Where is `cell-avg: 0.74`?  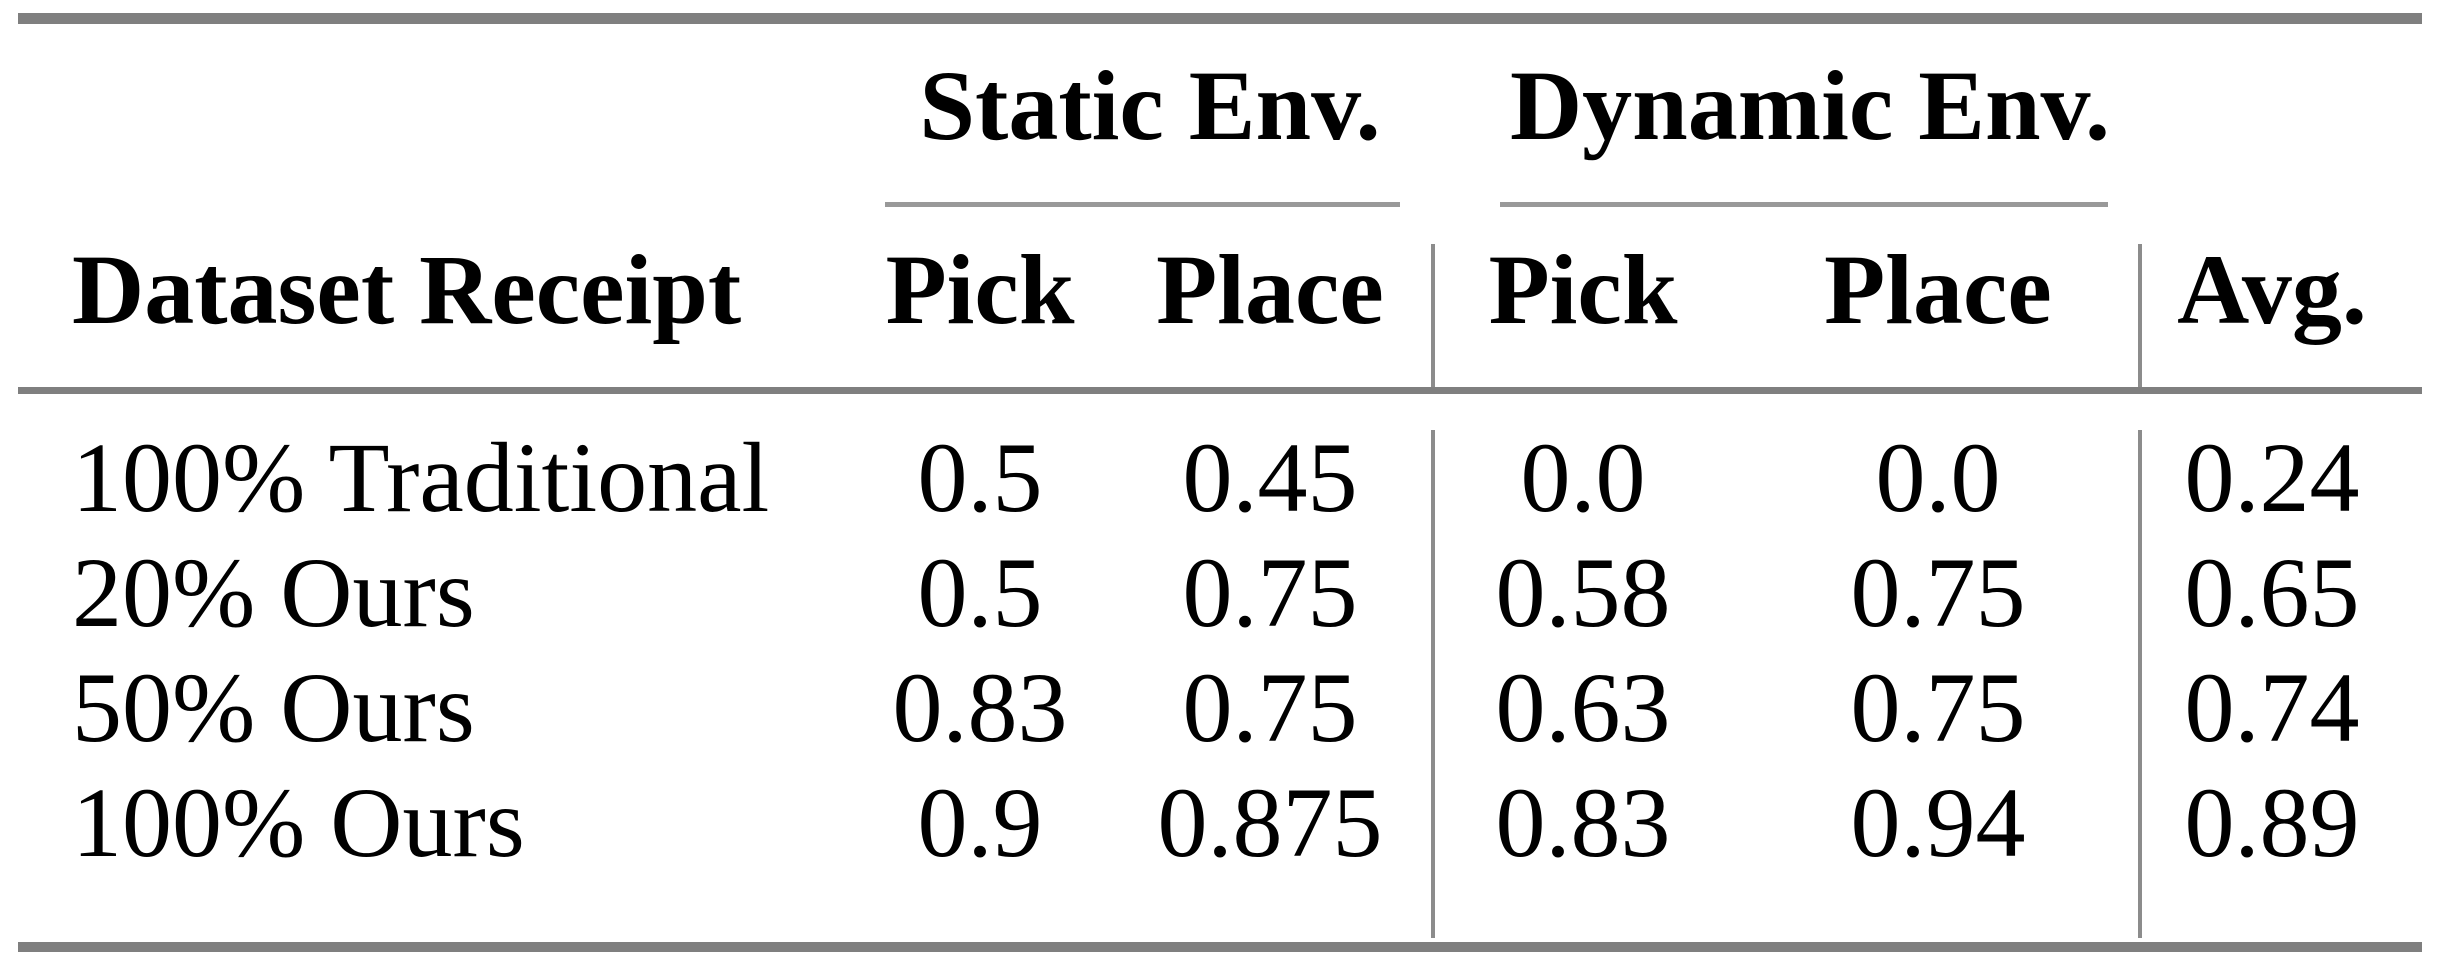
cell-avg: 0.74 is located at coordinates (2272, 707).